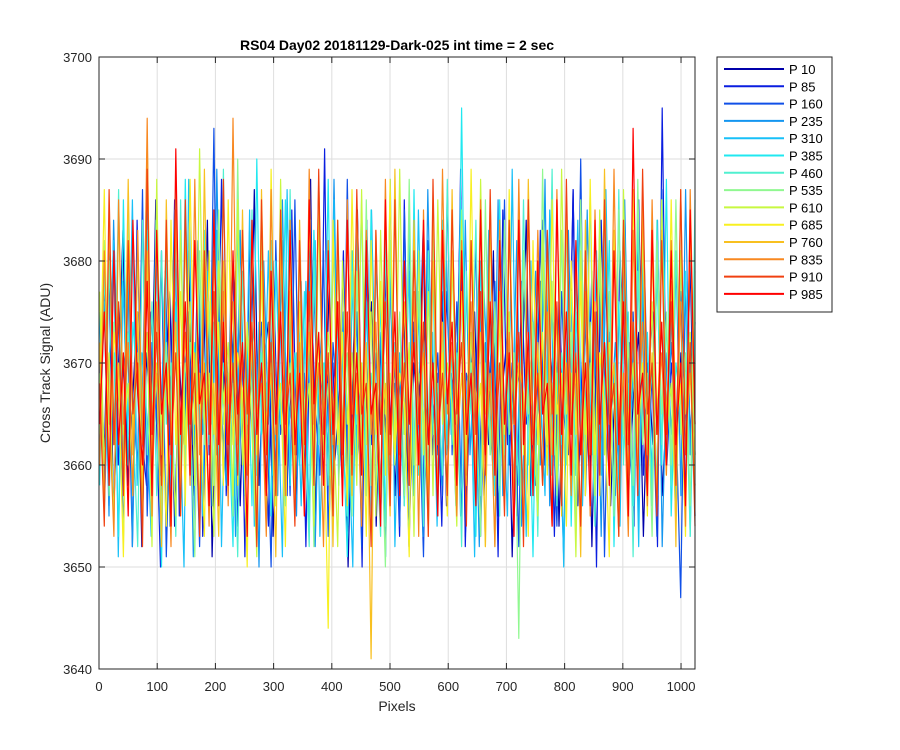  Describe the element at coordinates (806, 277) in the screenshot. I see `legend-label: P 910` at that location.